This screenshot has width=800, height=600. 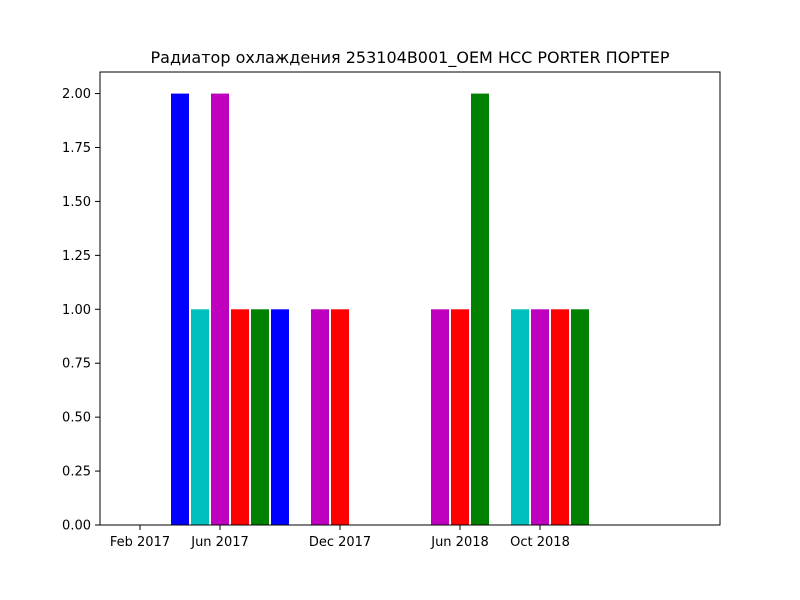 I want to click on x-tick-label: Jun 2018, so click(x=459, y=542).